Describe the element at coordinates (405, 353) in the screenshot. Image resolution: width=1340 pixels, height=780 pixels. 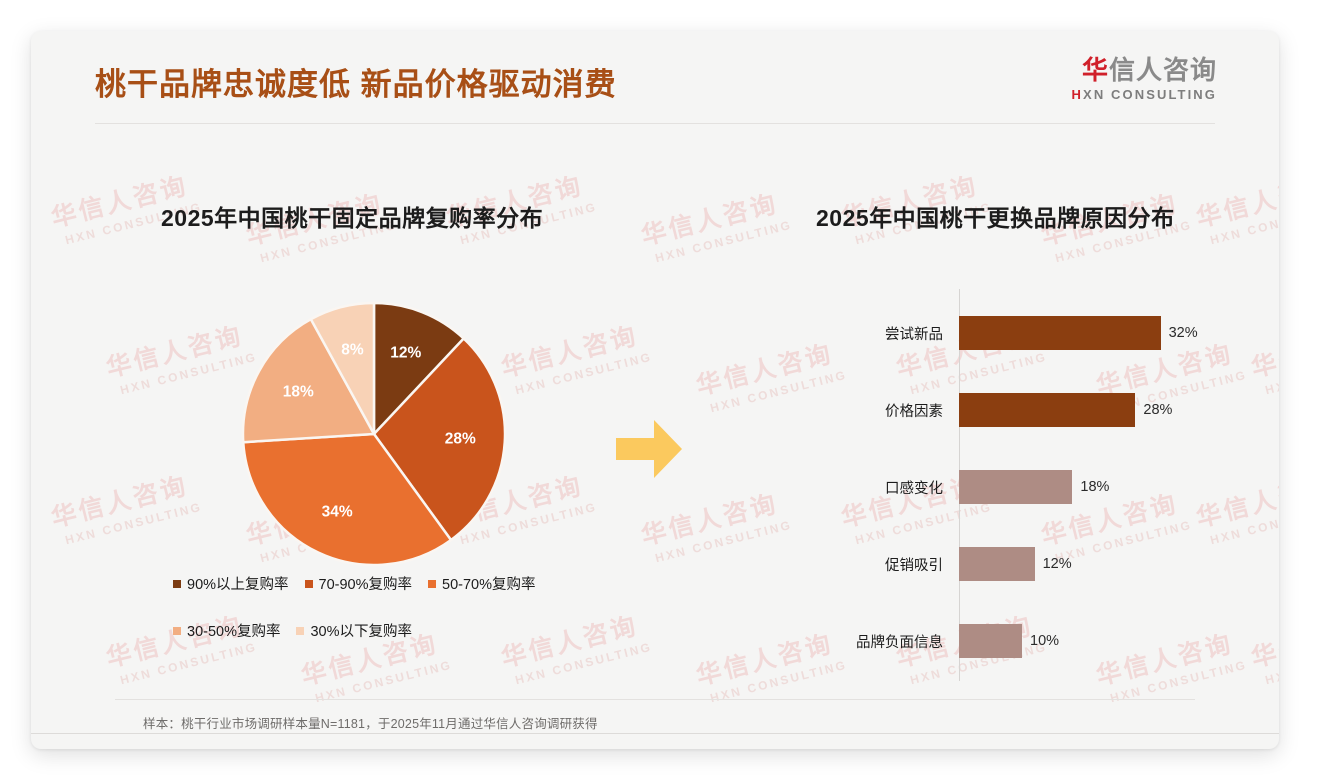
I see `pie-slice-label: 12%` at that location.